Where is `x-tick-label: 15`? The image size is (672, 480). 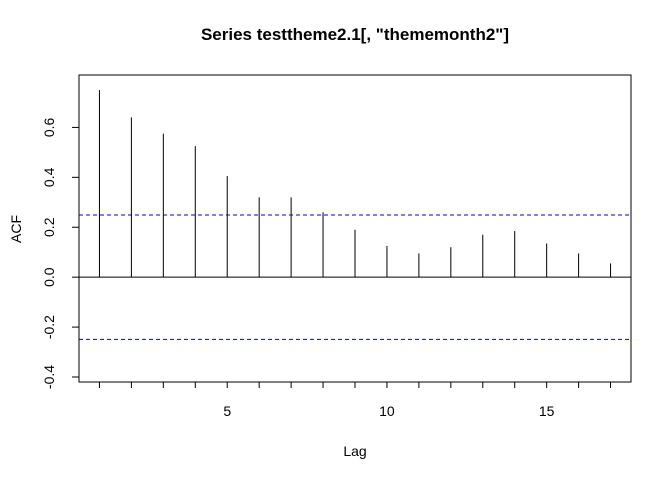
x-tick-label: 15 is located at coordinates (547, 411).